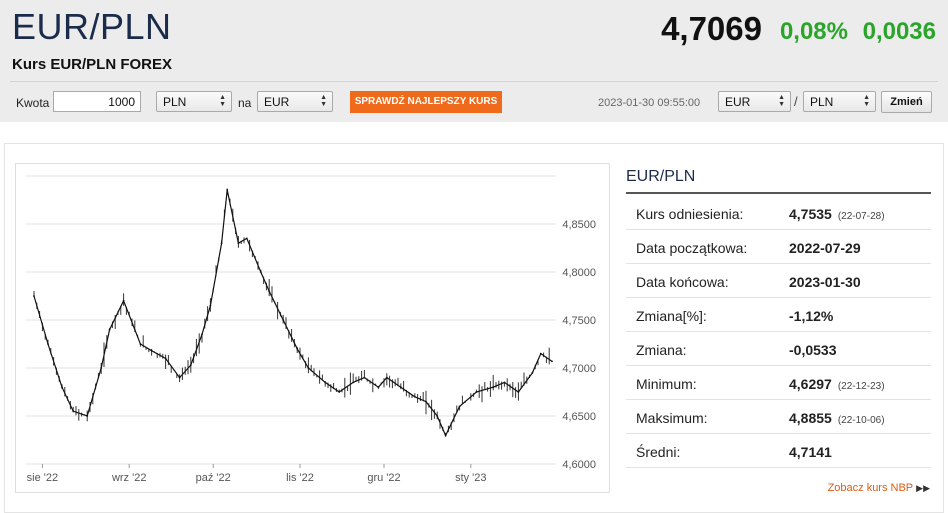 The width and height of the screenshot is (948, 513). I want to click on x-tick-label: lis '22, so click(300, 478).